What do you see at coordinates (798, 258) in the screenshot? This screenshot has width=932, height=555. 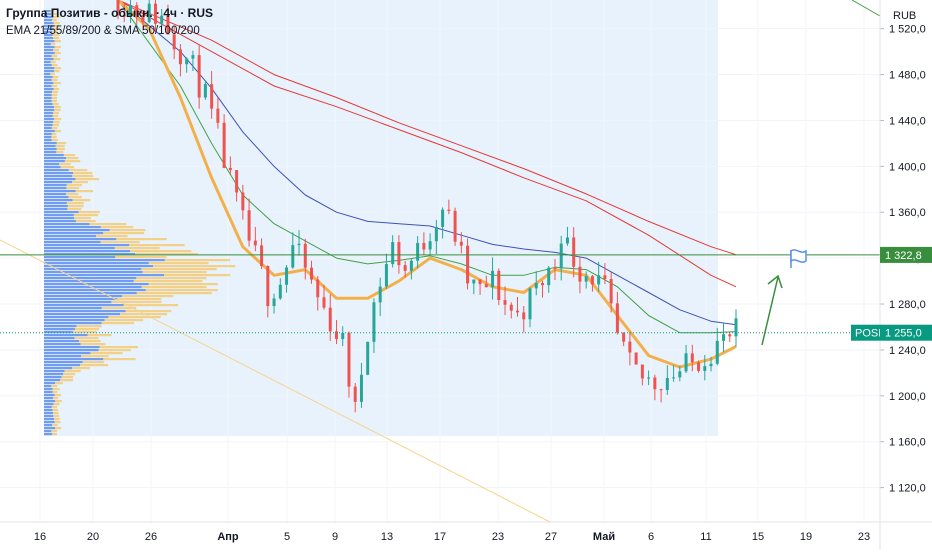 I see `flag-icon` at bounding box center [798, 258].